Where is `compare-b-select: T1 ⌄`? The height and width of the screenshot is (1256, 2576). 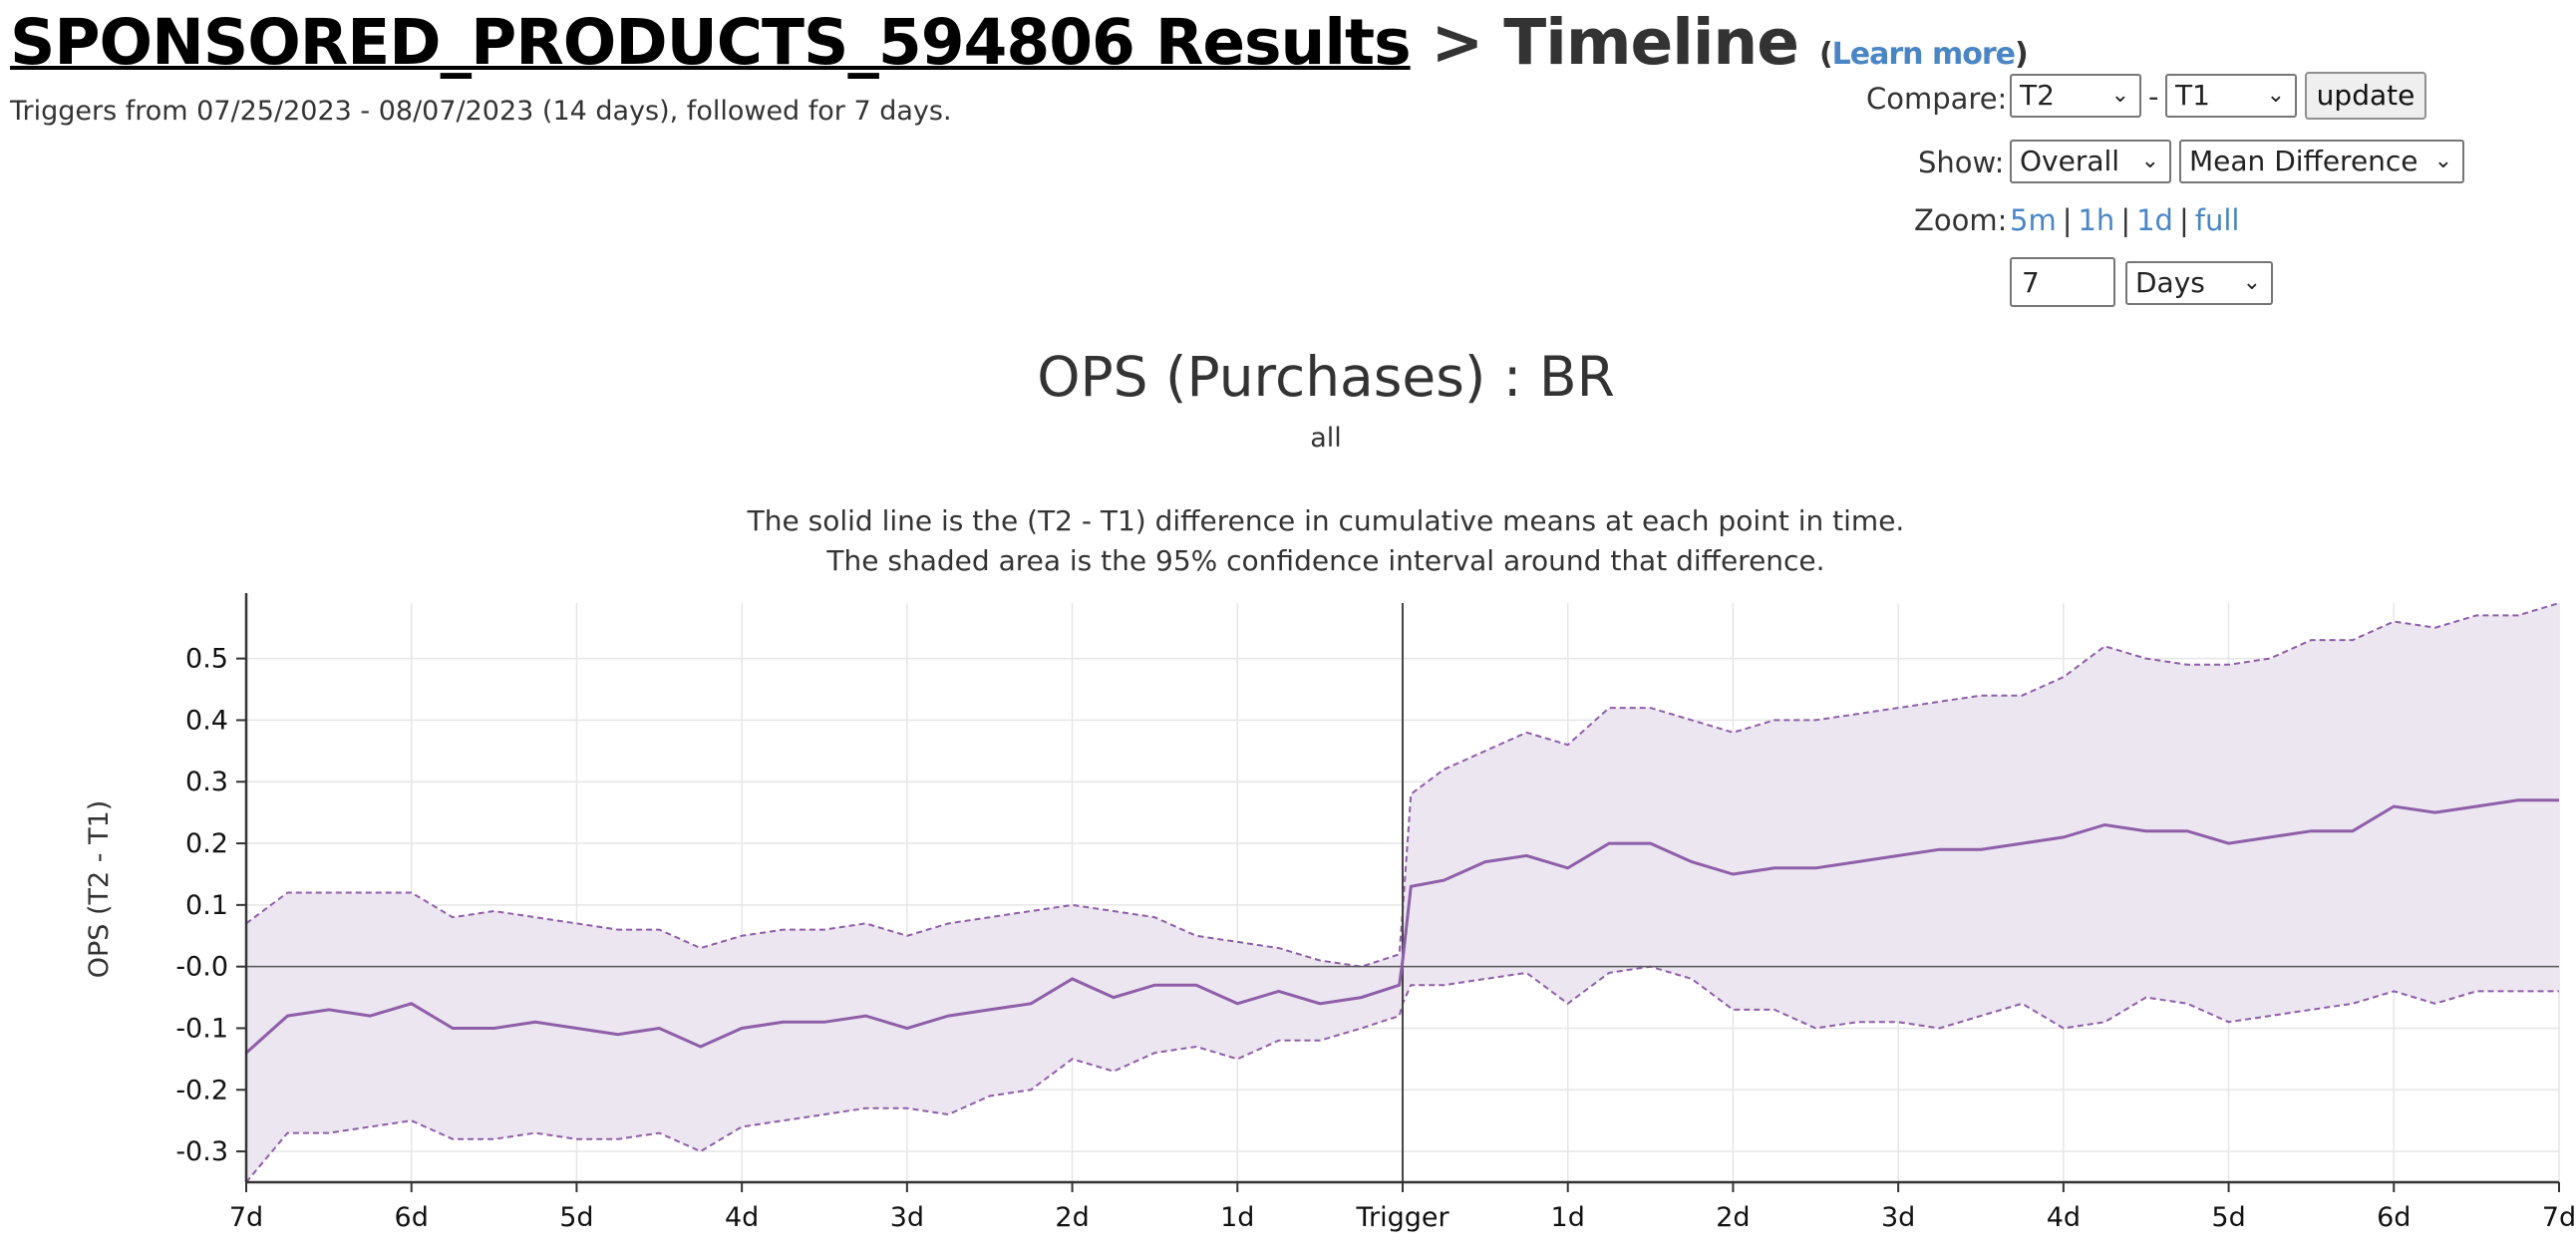
compare-b-select: T1 ⌄ is located at coordinates (2231, 96).